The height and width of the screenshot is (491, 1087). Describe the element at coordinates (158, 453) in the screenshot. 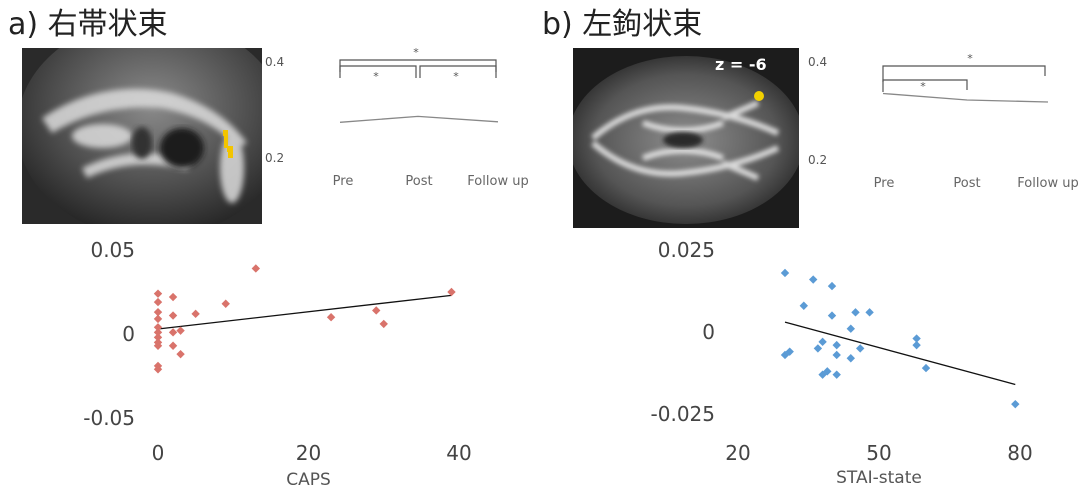

I see `scatter-a-xtick-label: 0` at that location.